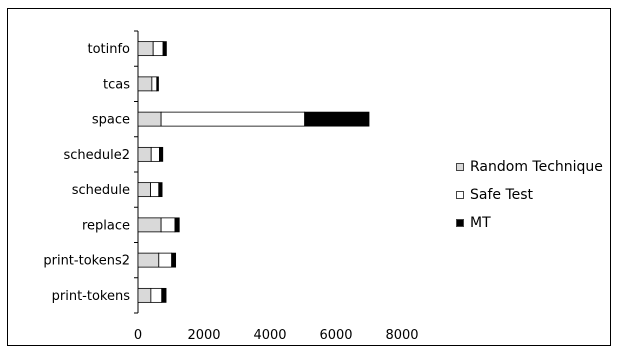 The image size is (619, 354). What do you see at coordinates (111, 120) in the screenshot?
I see `category-label: space` at bounding box center [111, 120].